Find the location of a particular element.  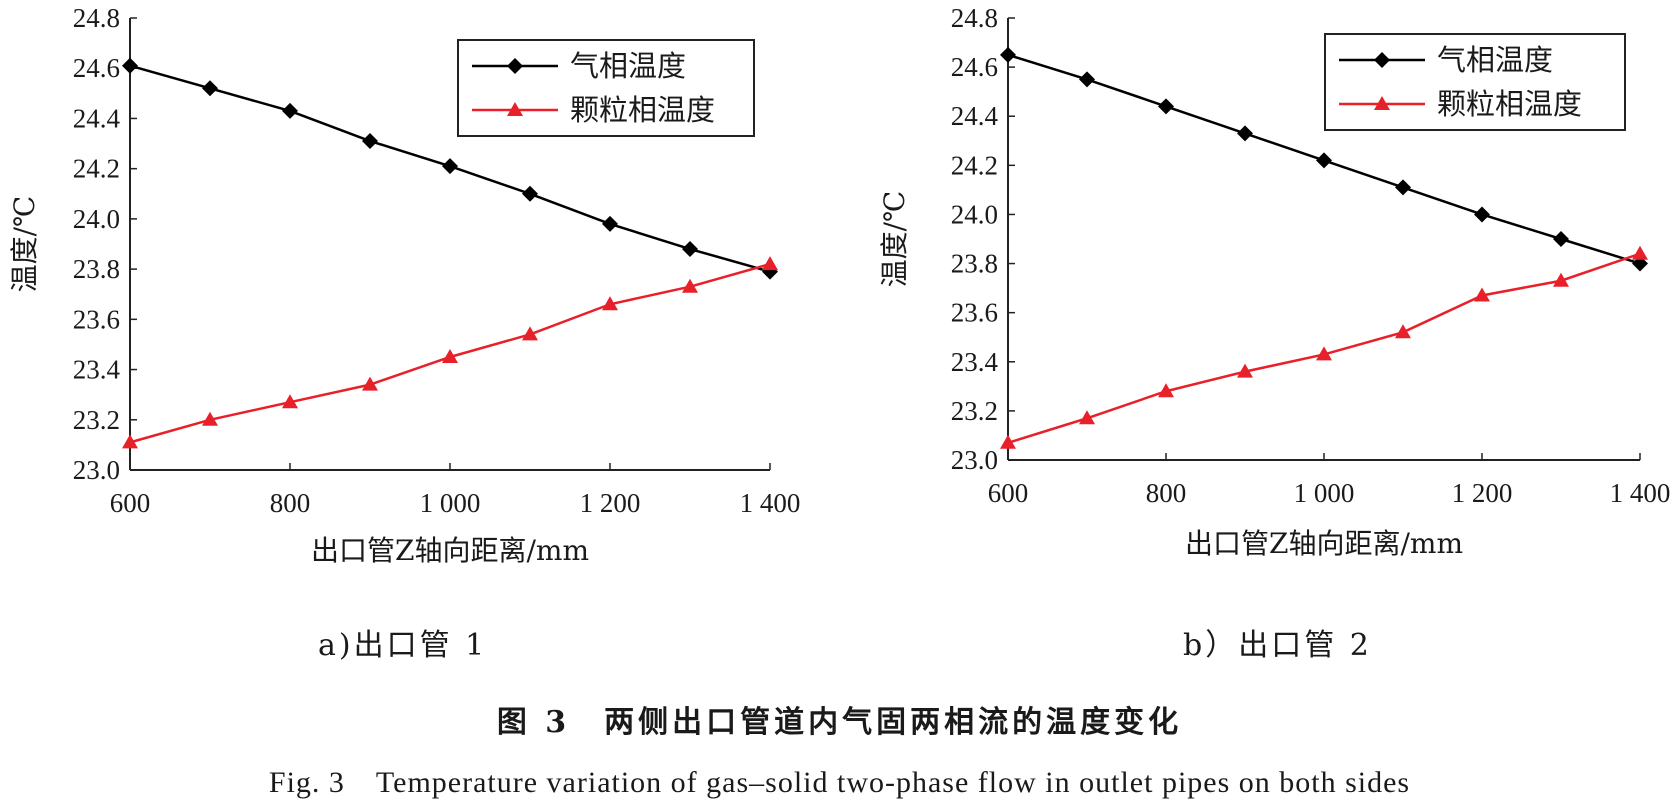

subcaption-b: b）出口管 2 is located at coordinates (1277, 645).